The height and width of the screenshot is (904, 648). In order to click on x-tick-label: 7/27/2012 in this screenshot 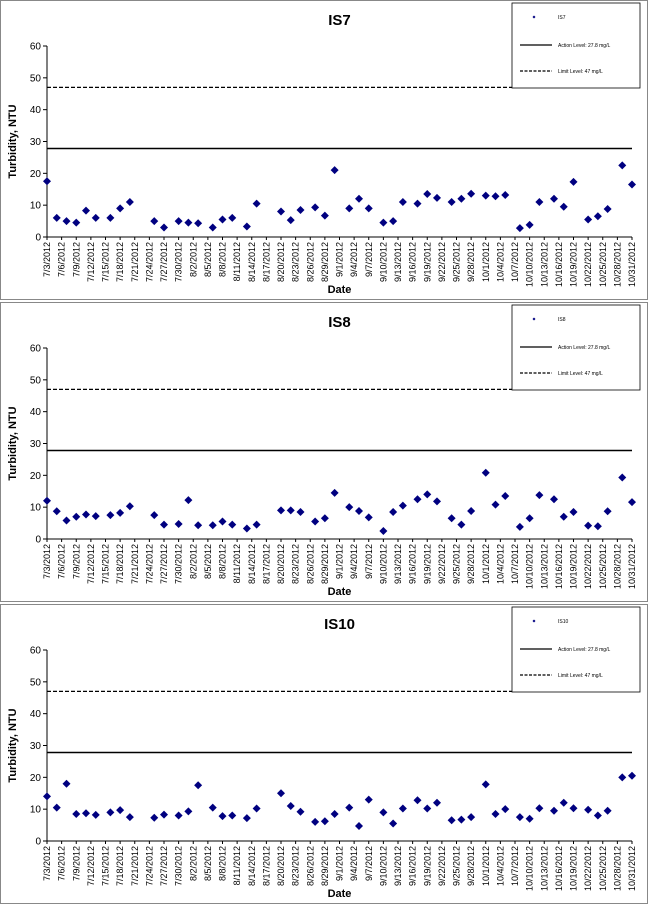, I will do `click(164, 564)`.